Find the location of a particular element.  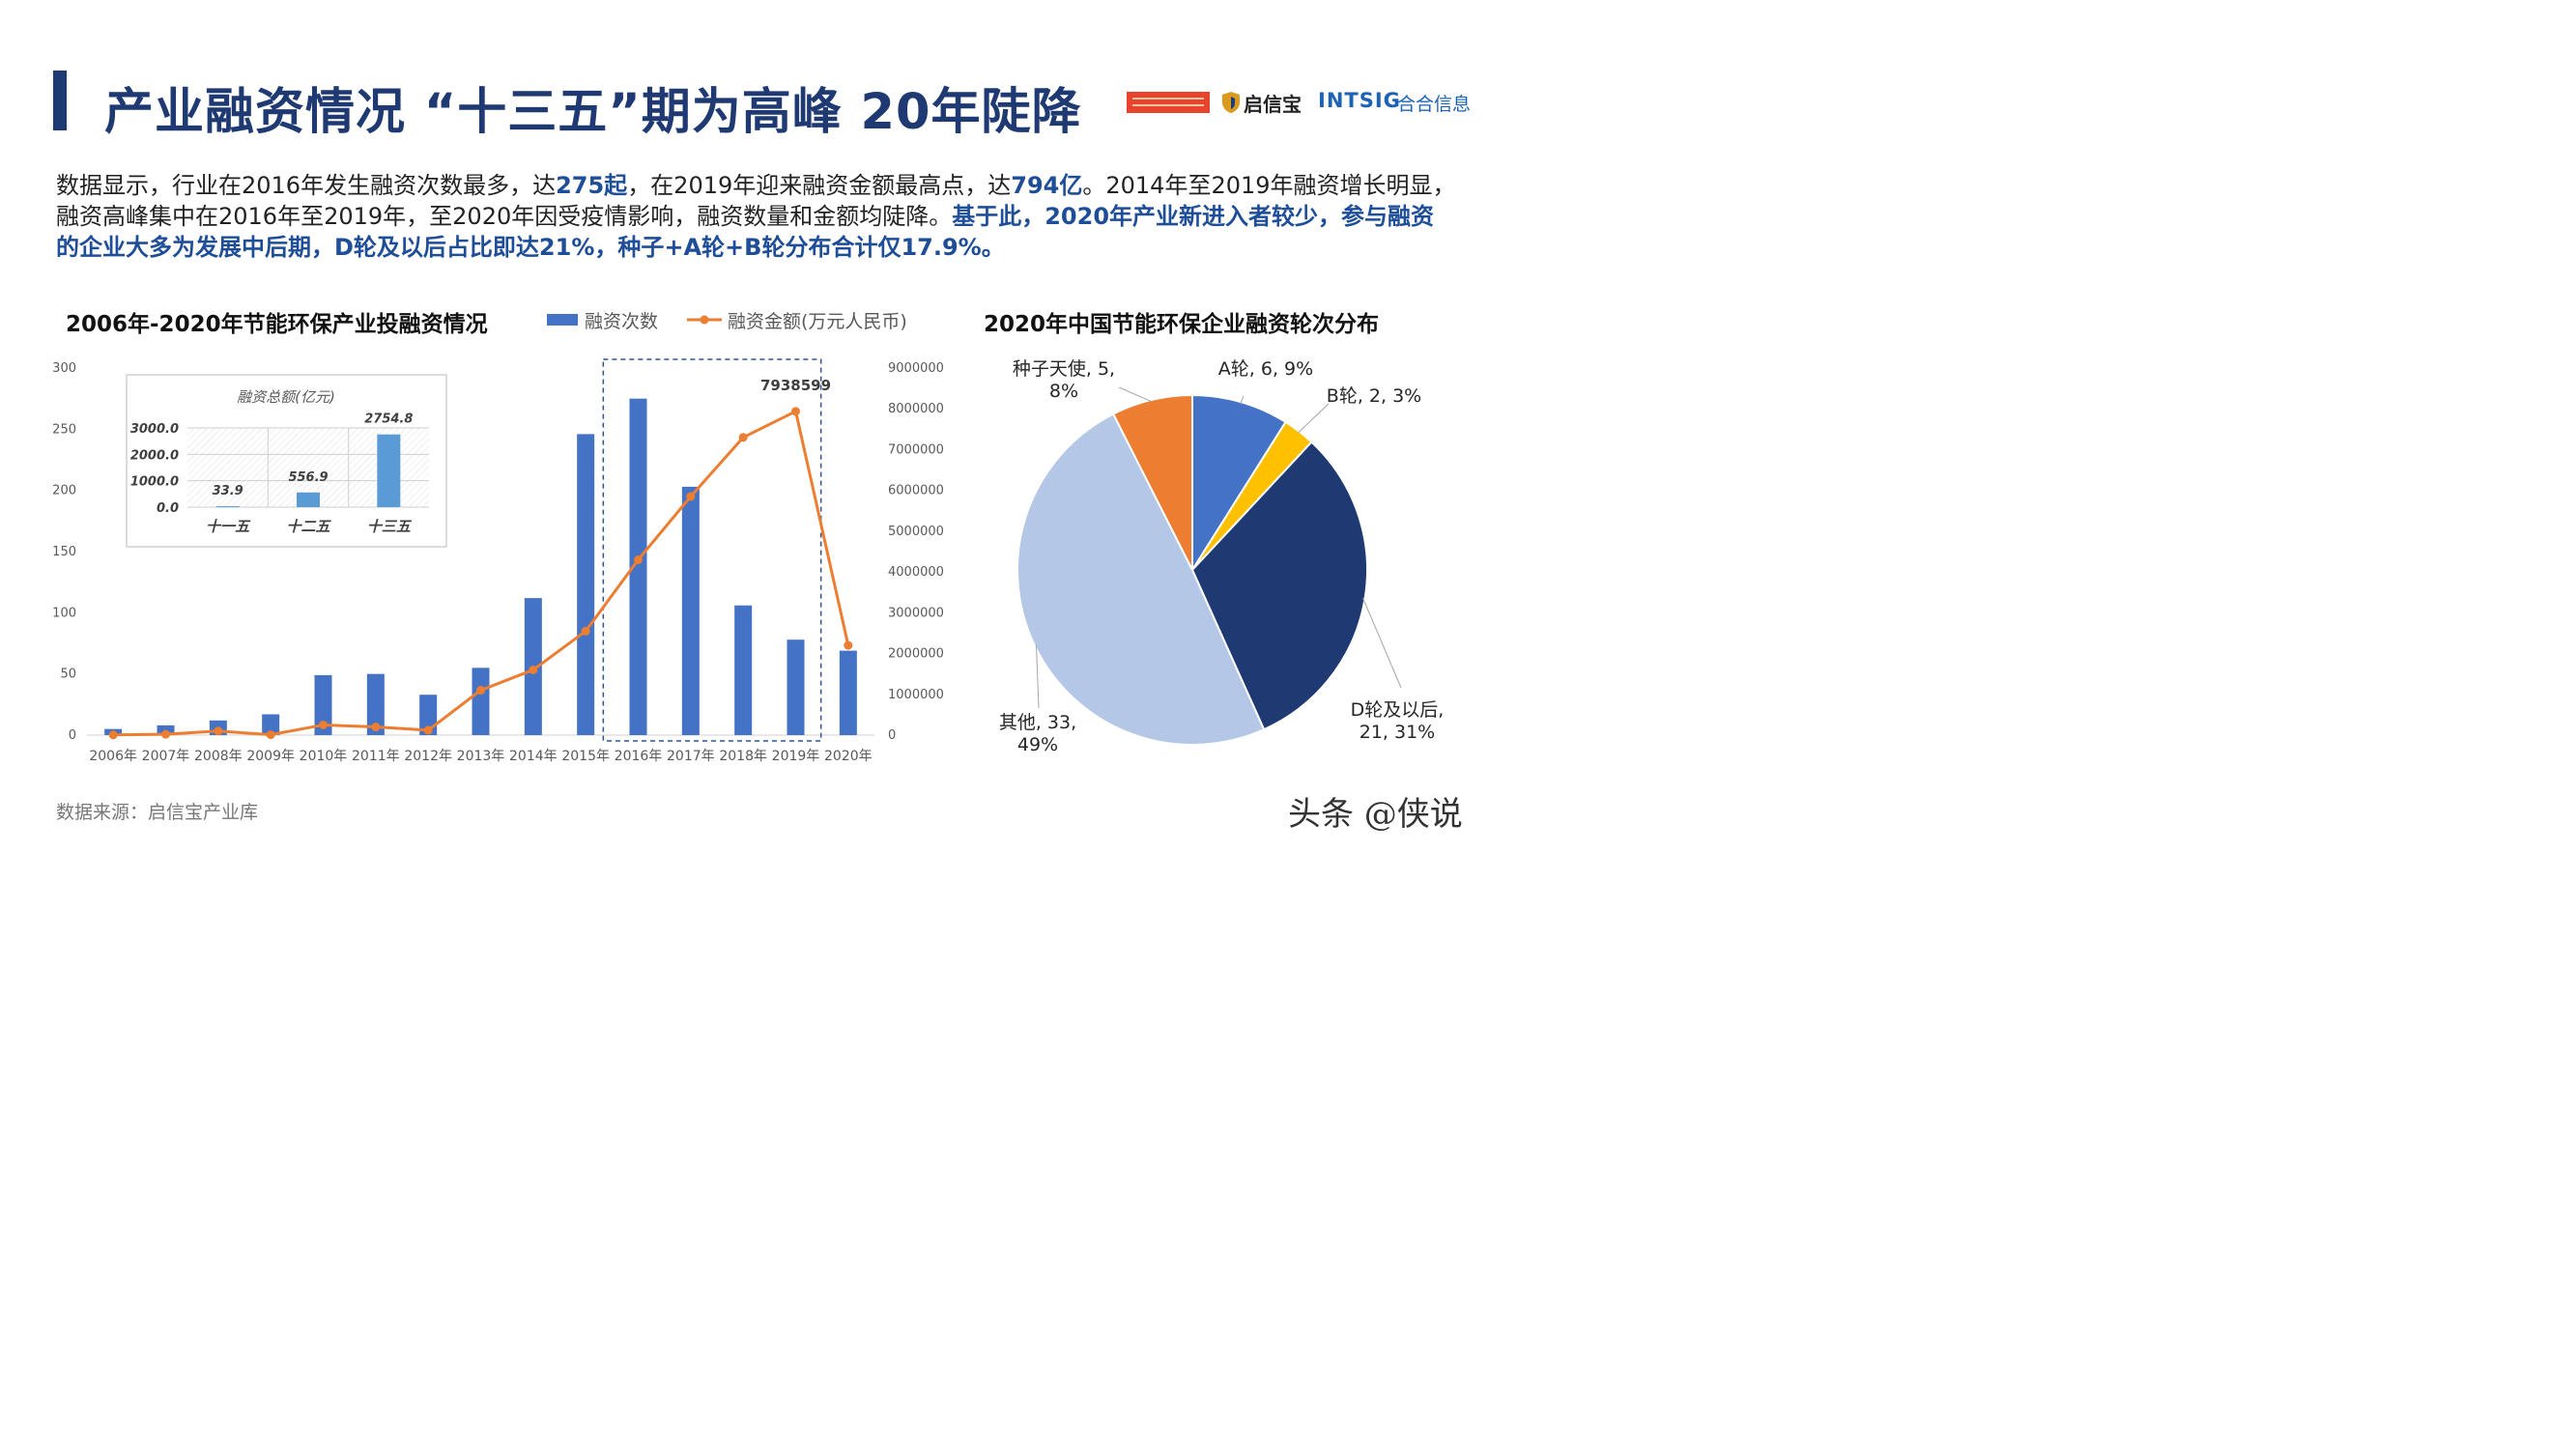

inset-category-label: 十一五 is located at coordinates (229, 526).